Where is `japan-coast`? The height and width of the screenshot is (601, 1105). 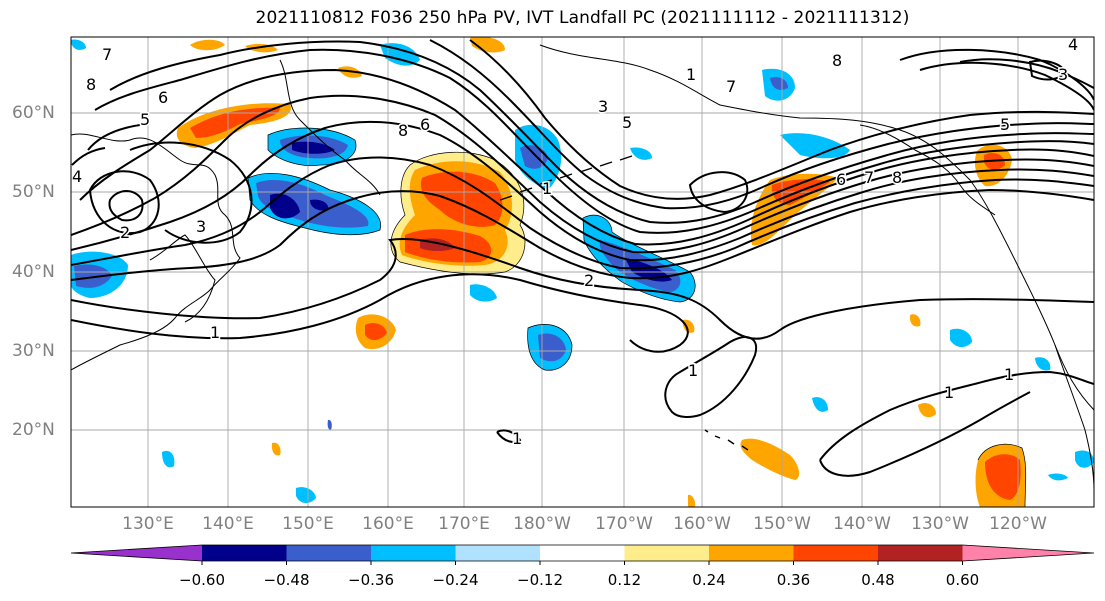 japan-coast is located at coordinates (182, 278).